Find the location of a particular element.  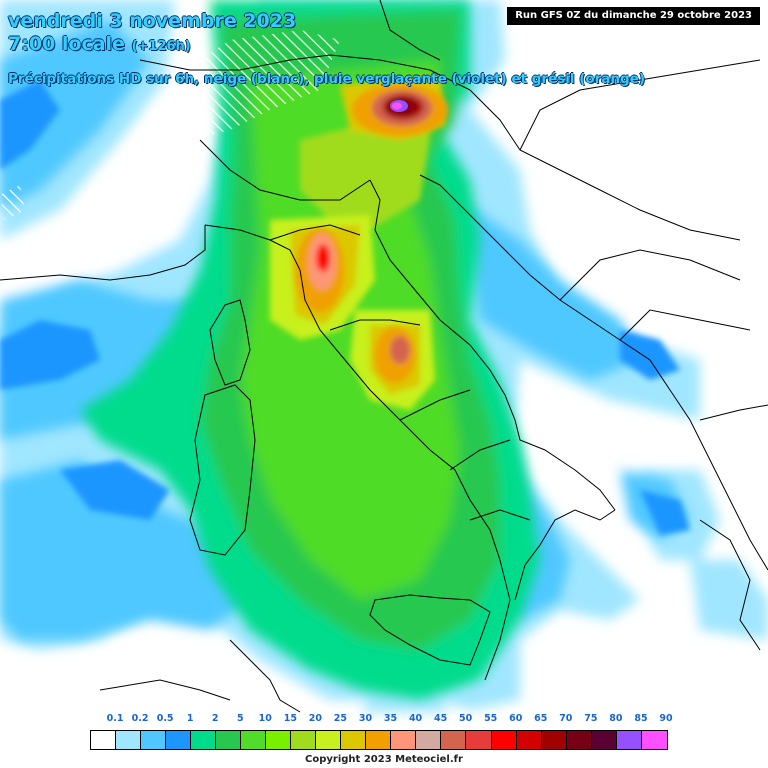

legend-label: 60 is located at coordinates (516, 718).